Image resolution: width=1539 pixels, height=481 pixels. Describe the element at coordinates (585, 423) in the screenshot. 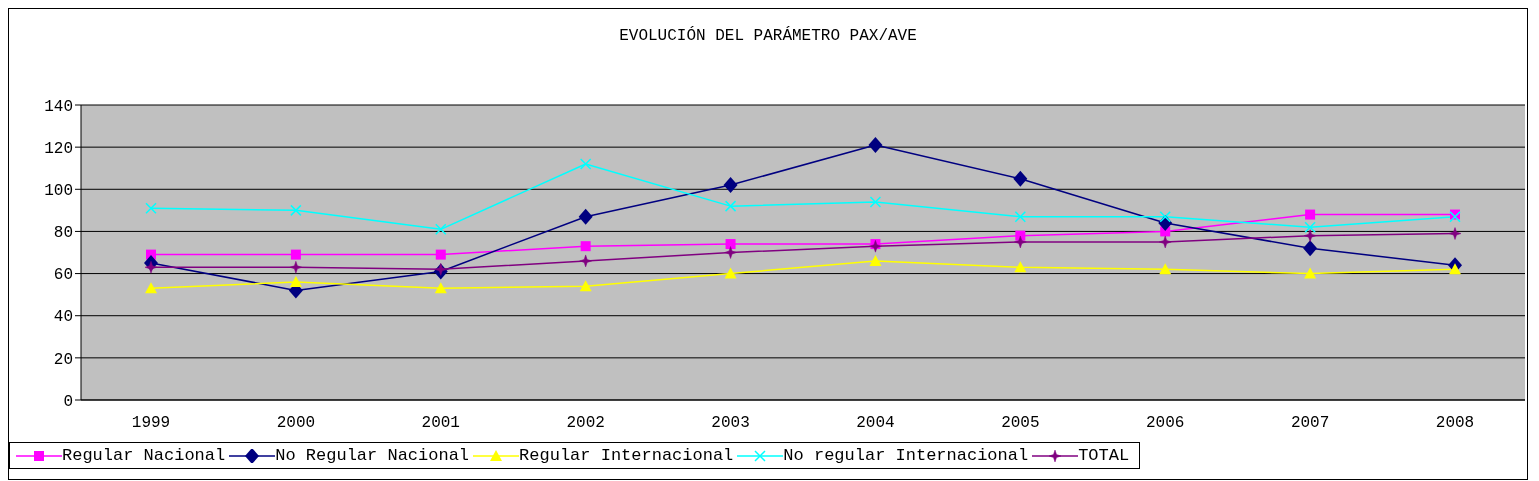

I see `x-tick-label: 2002` at that location.